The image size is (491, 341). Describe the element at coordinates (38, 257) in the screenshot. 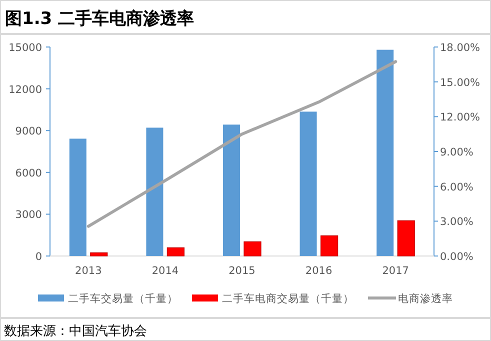

I see `y-tick-label: 0` at that location.